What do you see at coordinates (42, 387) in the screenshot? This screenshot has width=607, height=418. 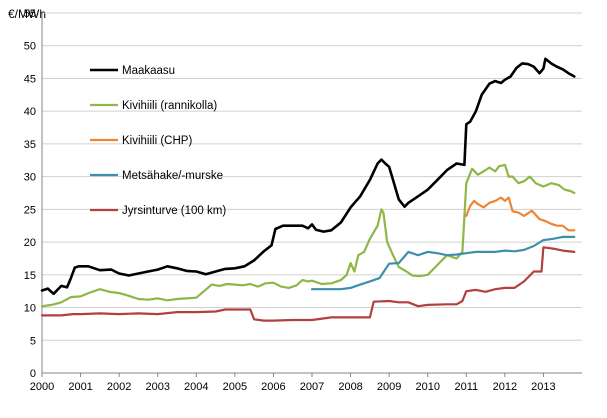 I see `x-tick-label: 2000` at bounding box center [42, 387].